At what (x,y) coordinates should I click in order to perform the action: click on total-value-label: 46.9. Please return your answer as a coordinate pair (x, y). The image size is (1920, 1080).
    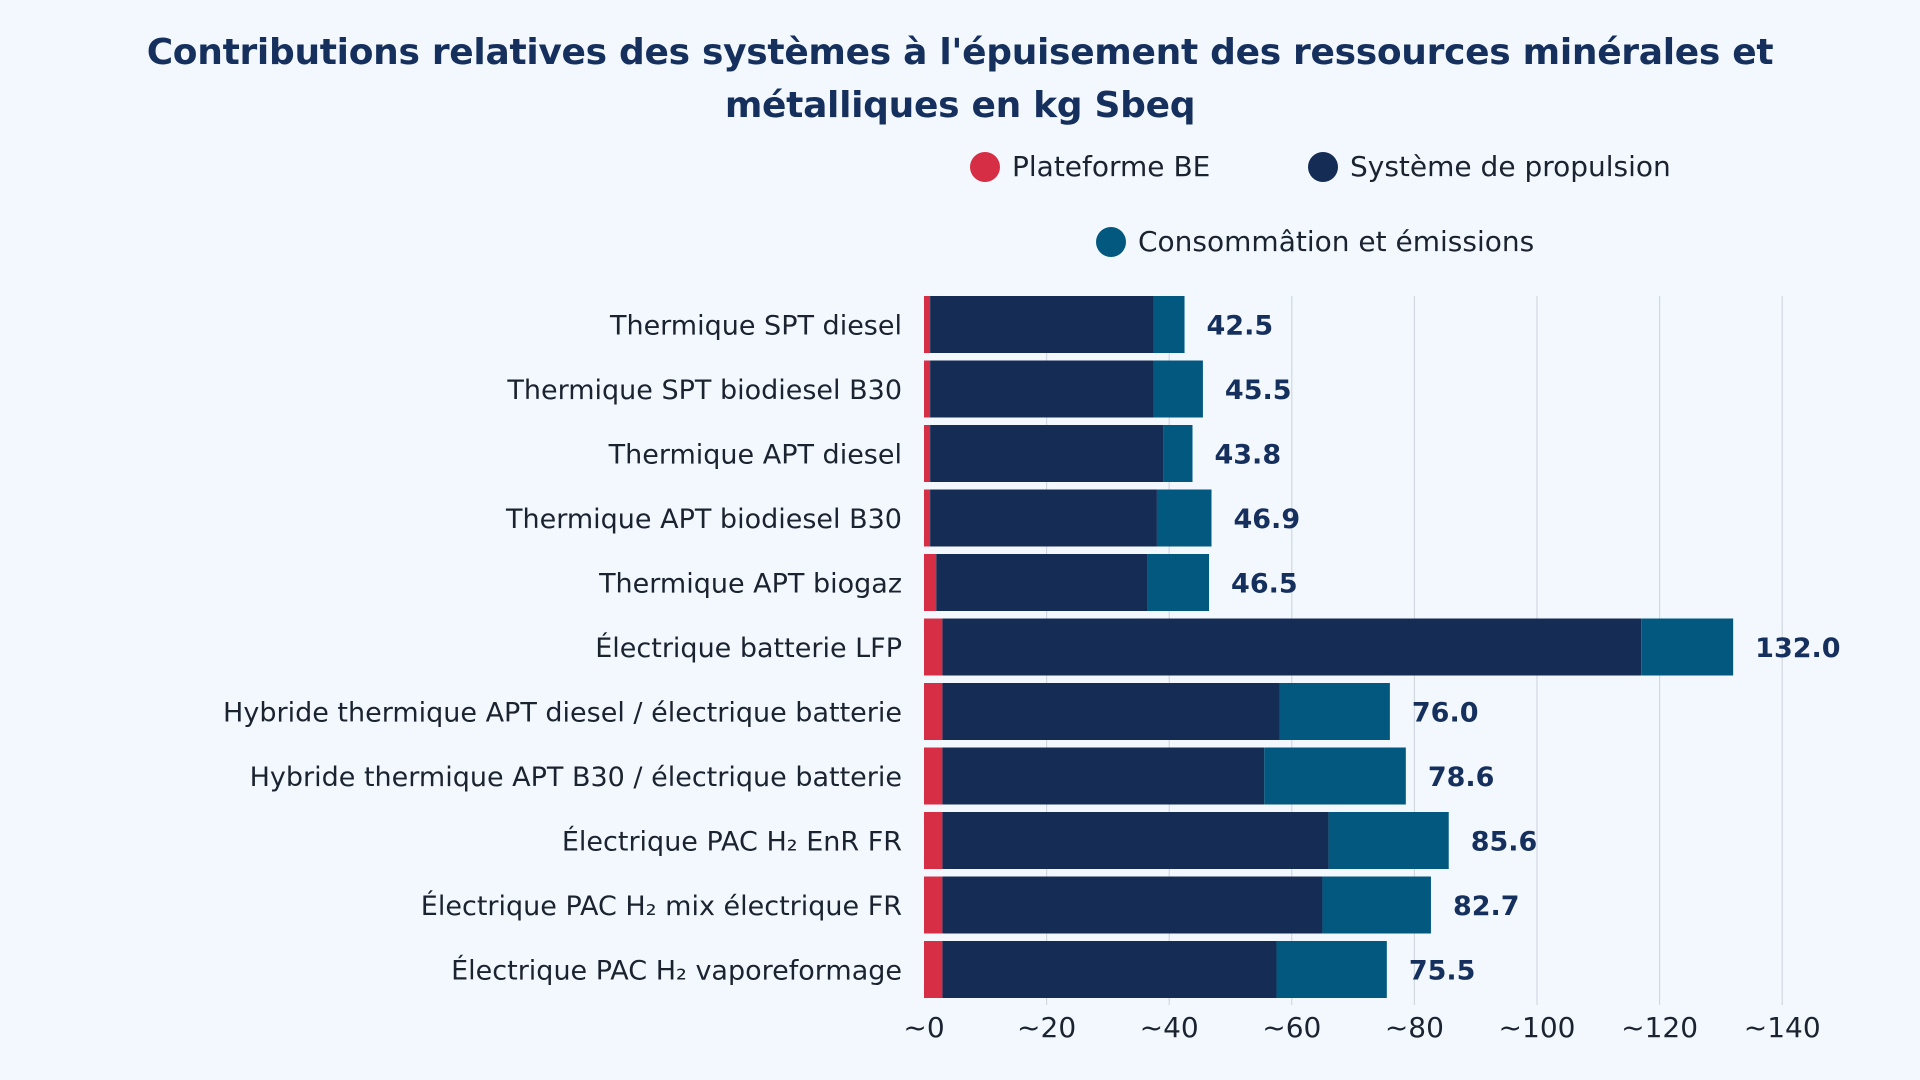
    Looking at the image, I should click on (1266, 519).